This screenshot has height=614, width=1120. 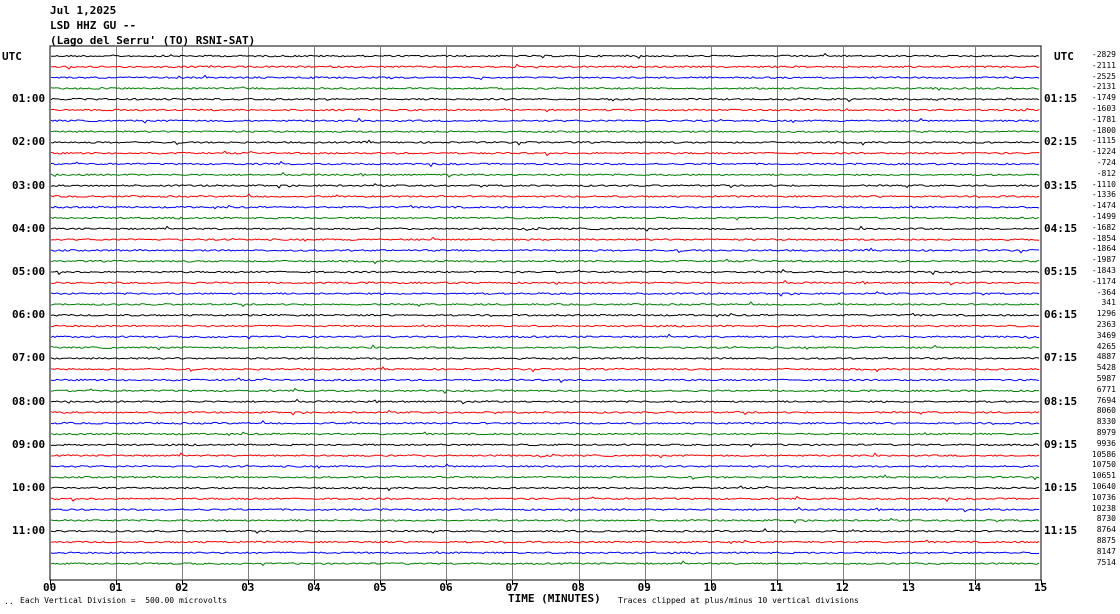 What do you see at coordinates (1103, 87) in the screenshot?
I see `trace-offset-label: -2131` at bounding box center [1103, 87].